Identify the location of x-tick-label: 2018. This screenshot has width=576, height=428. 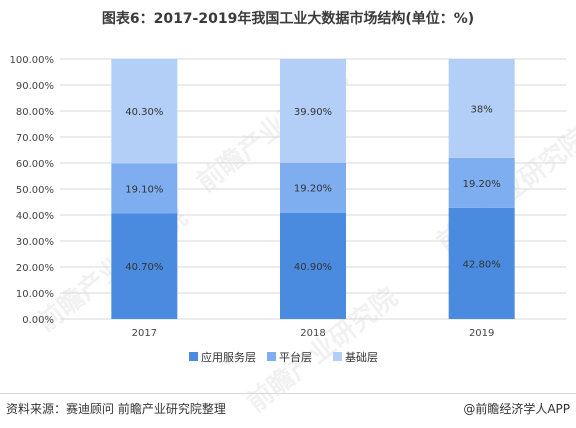
(312, 333).